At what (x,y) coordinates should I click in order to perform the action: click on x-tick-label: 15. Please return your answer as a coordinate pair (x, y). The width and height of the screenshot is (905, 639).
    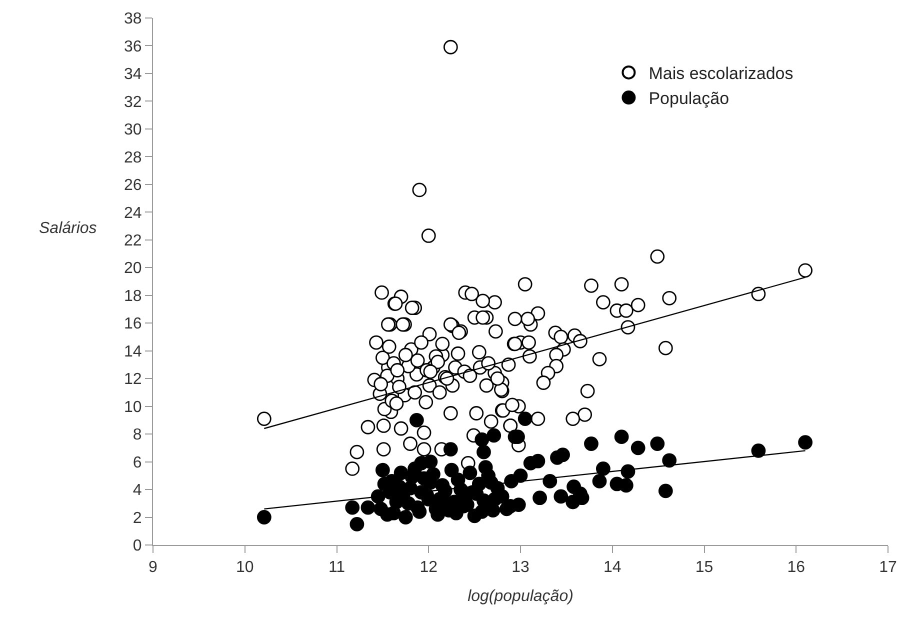
    Looking at the image, I should click on (704, 567).